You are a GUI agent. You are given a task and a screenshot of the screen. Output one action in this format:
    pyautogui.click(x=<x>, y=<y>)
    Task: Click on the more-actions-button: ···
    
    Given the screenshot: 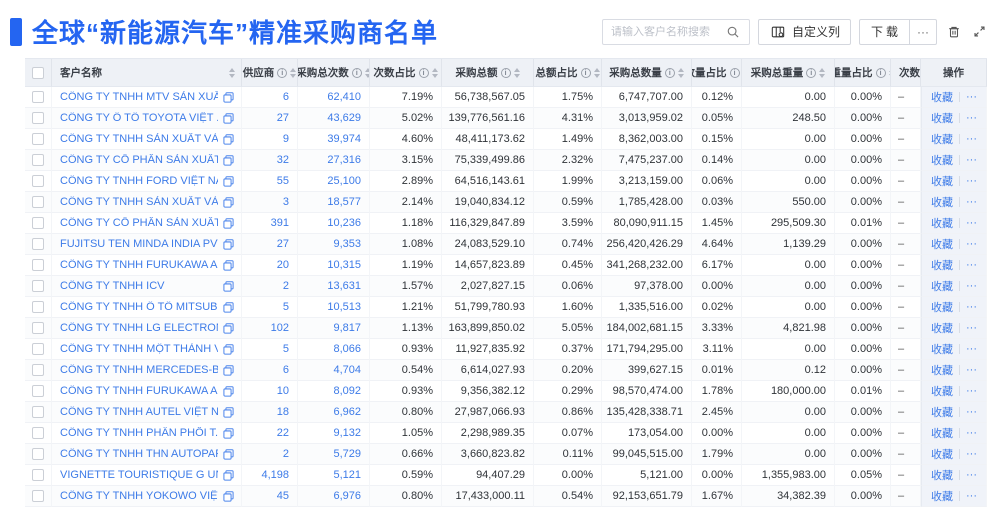 What is the action you would take?
    pyautogui.click(x=923, y=31)
    